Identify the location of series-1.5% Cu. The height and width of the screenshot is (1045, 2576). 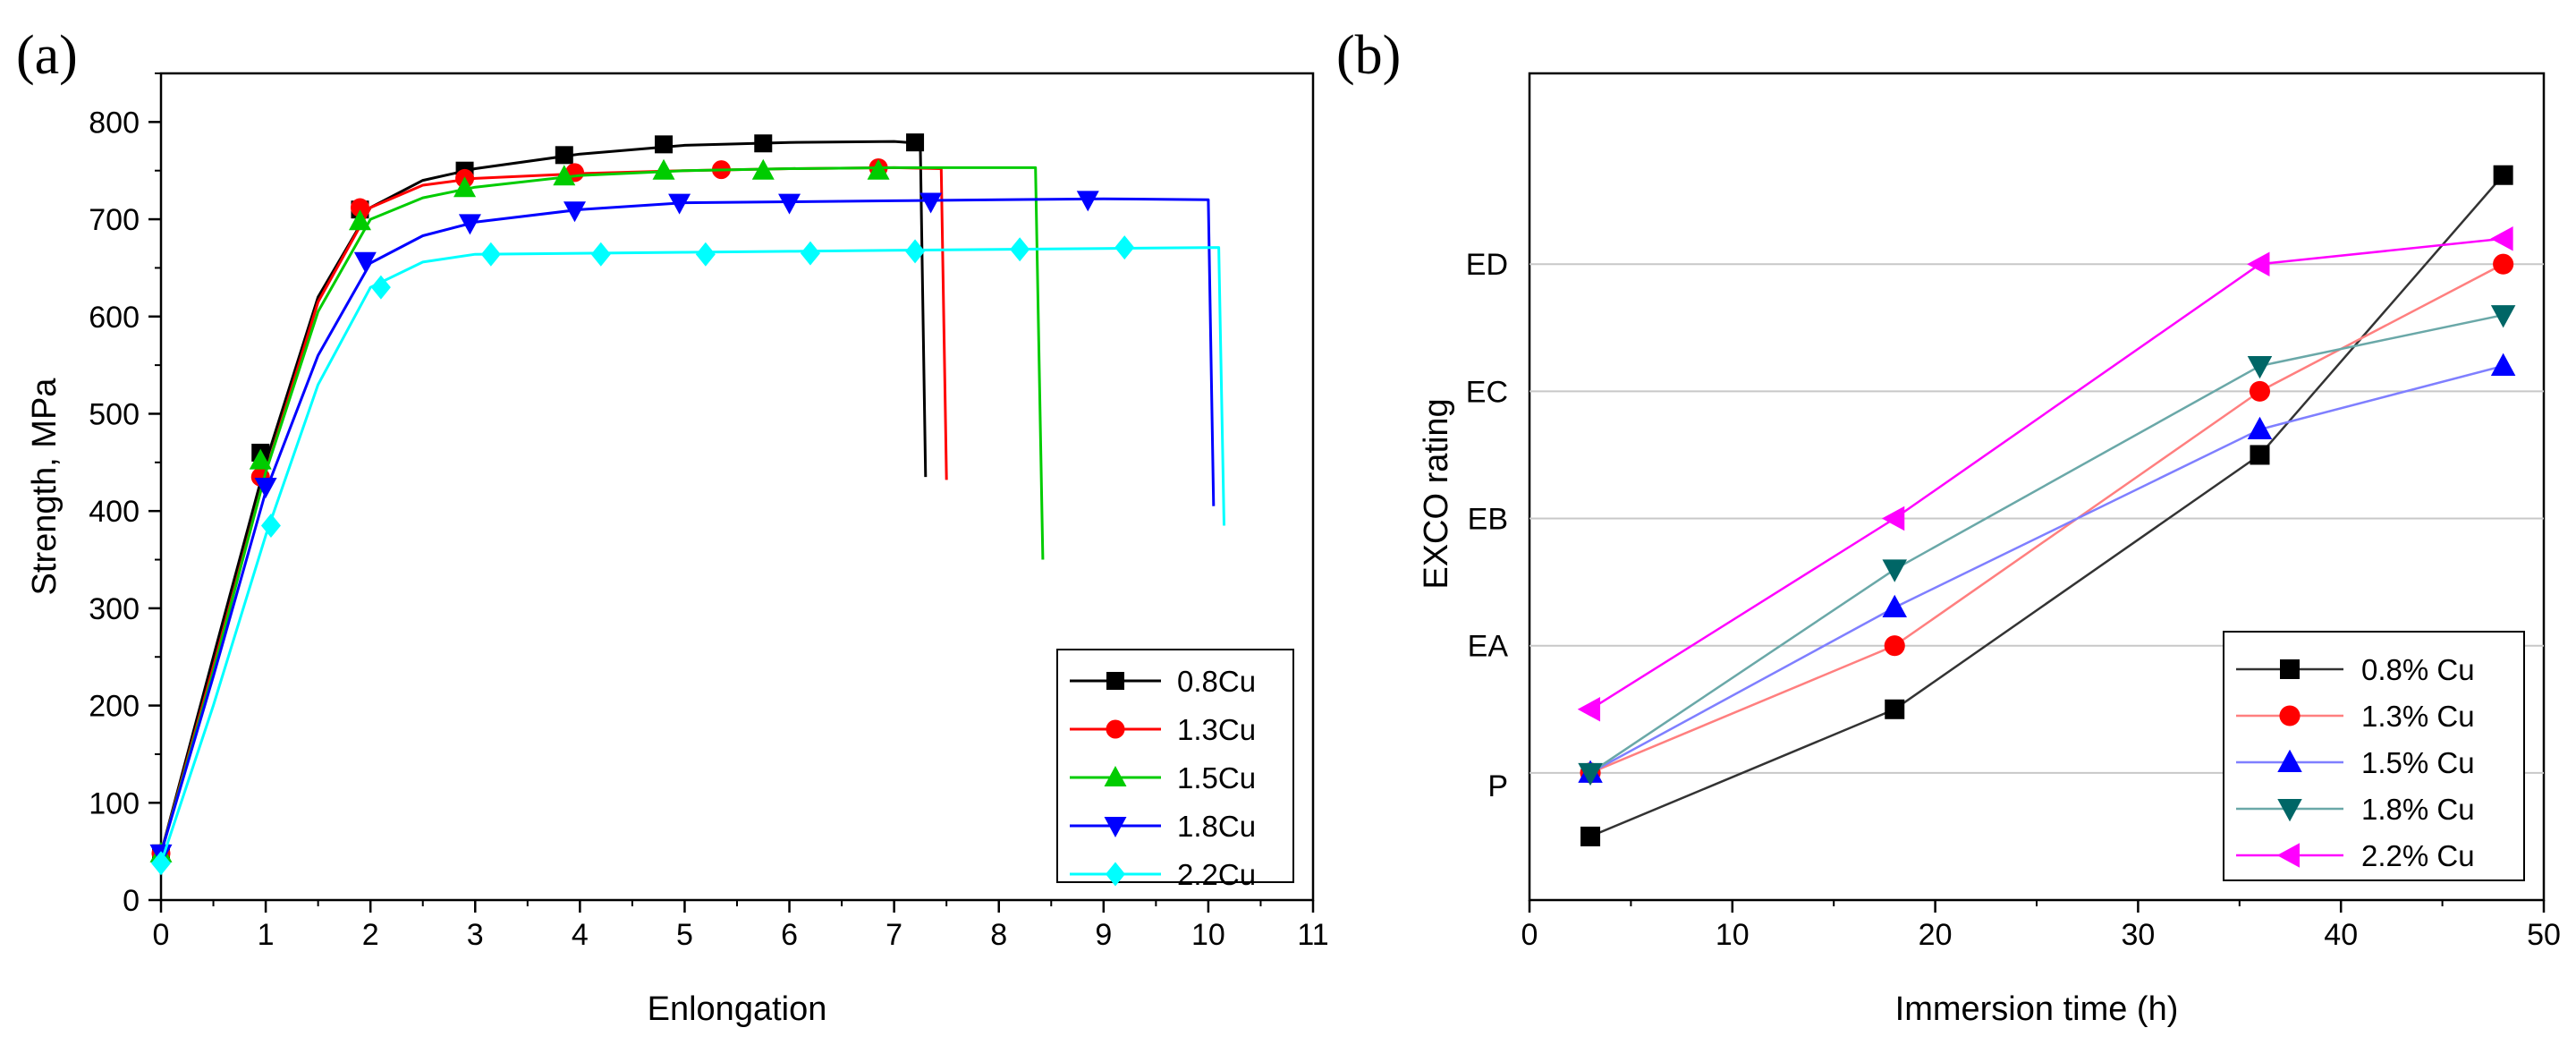
(2047, 568).